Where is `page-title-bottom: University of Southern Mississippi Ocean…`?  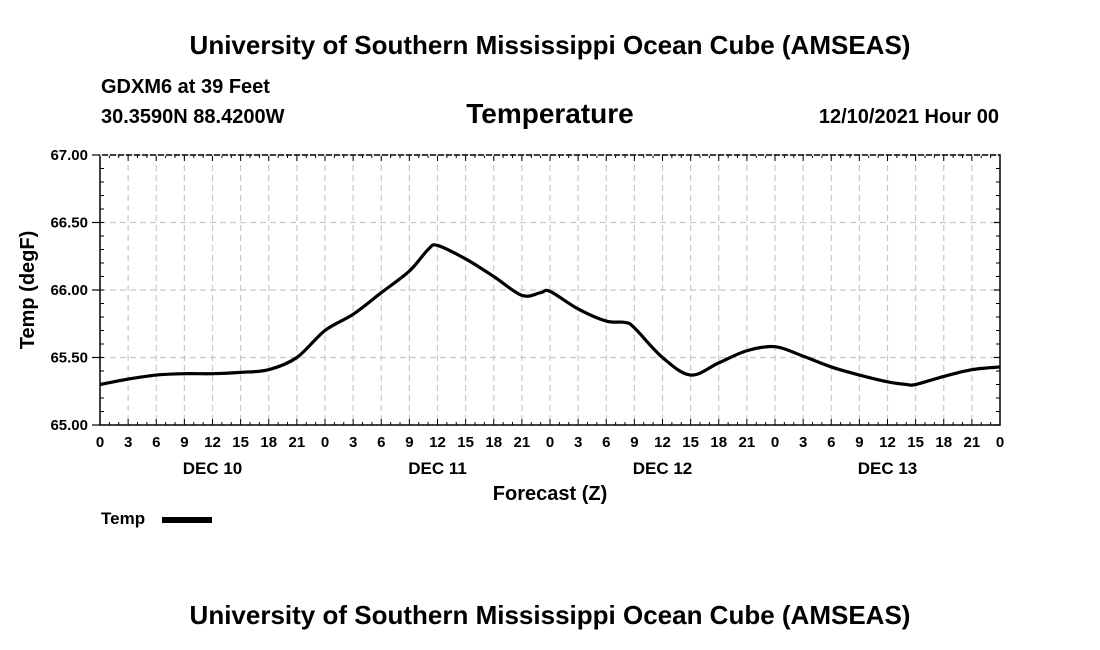 page-title-bottom: University of Southern Mississippi Ocean… is located at coordinates (550, 615).